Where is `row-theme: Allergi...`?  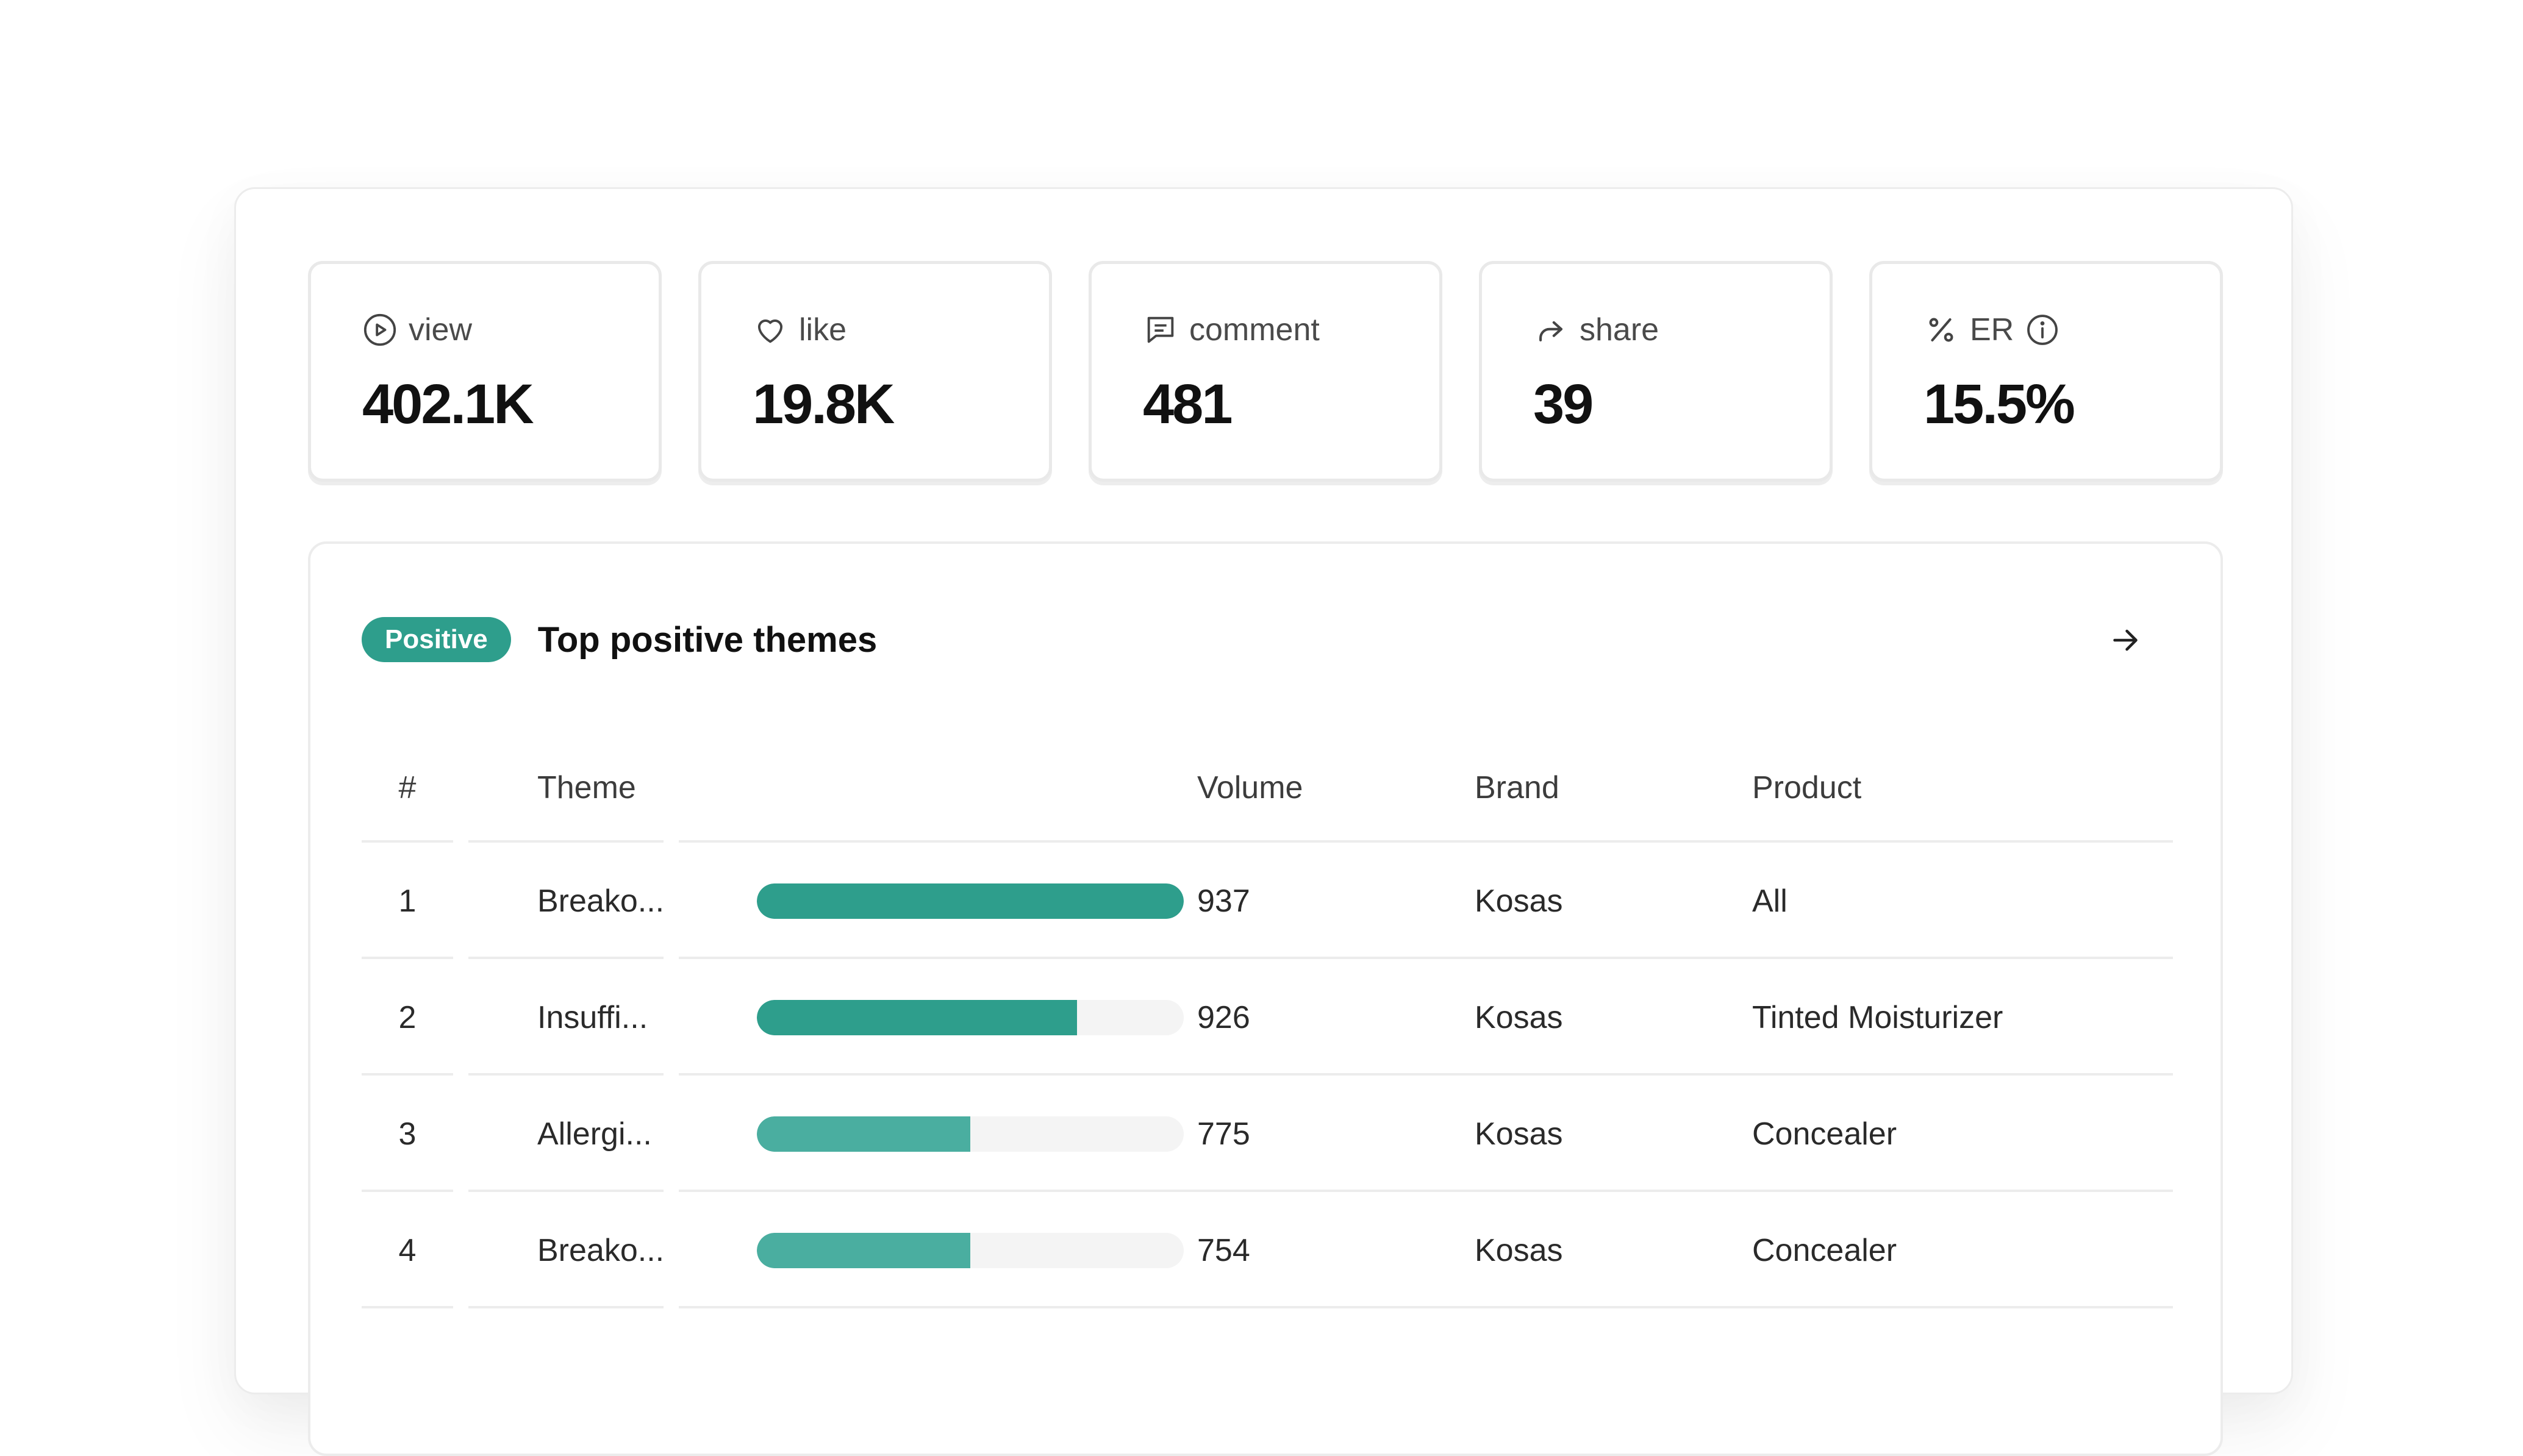
row-theme: Allergi... is located at coordinates (594, 1134).